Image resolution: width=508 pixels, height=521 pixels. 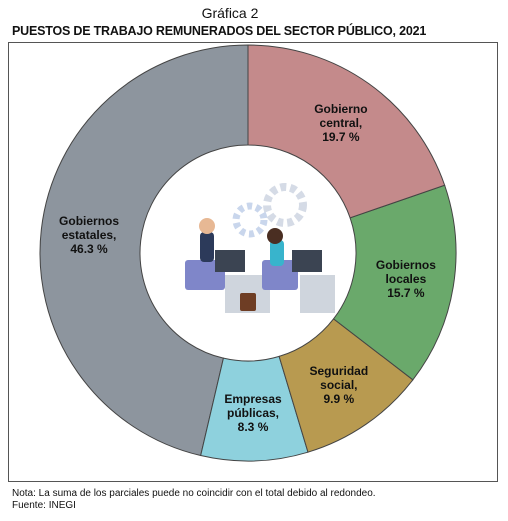 I want to click on value-label: 9.9 %, so click(x=339, y=398).